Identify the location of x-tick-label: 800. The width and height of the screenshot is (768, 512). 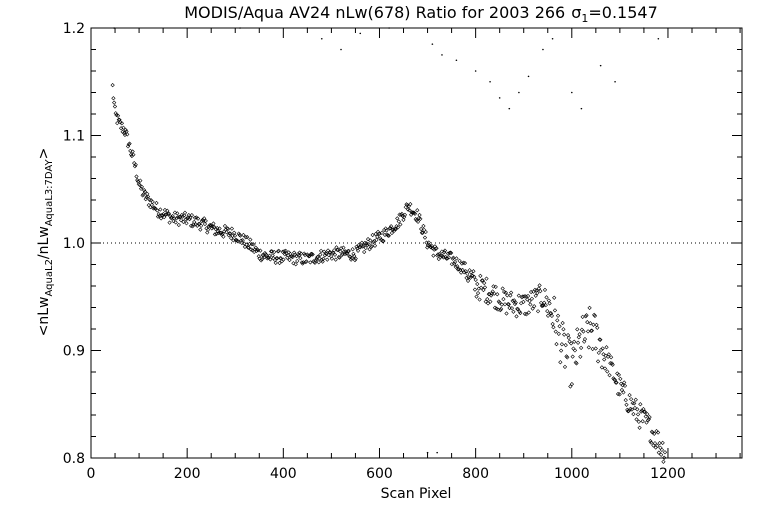
(475, 474).